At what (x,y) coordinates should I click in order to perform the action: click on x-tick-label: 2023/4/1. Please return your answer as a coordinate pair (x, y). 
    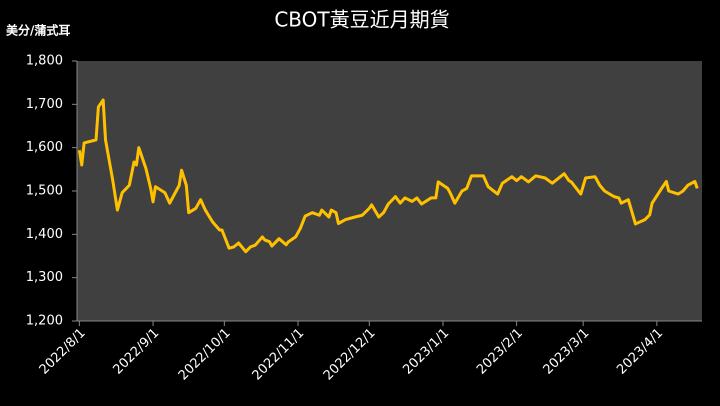
    Looking at the image, I should click on (640, 352).